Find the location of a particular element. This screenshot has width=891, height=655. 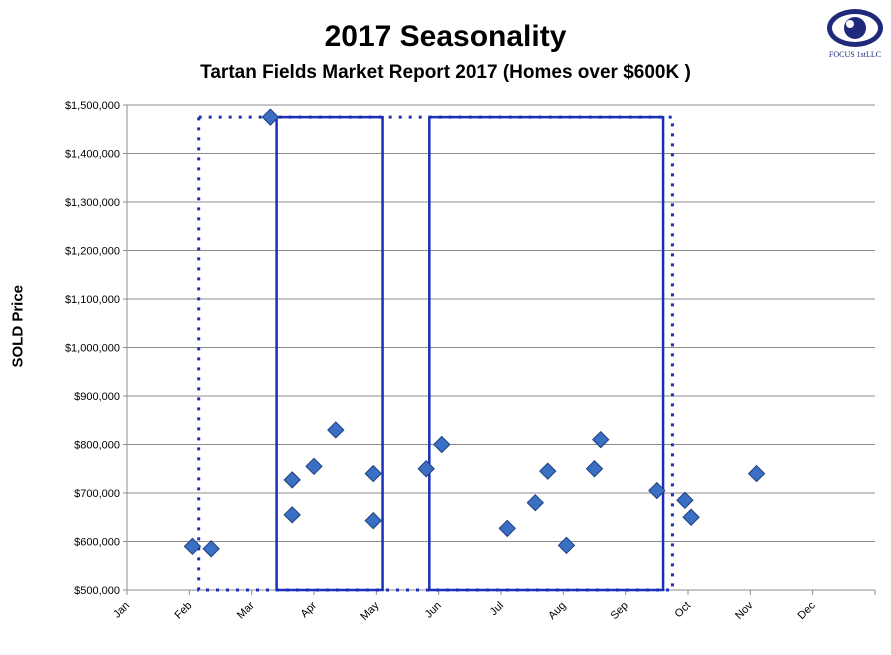

solid-season-box is located at coordinates (329, 353).